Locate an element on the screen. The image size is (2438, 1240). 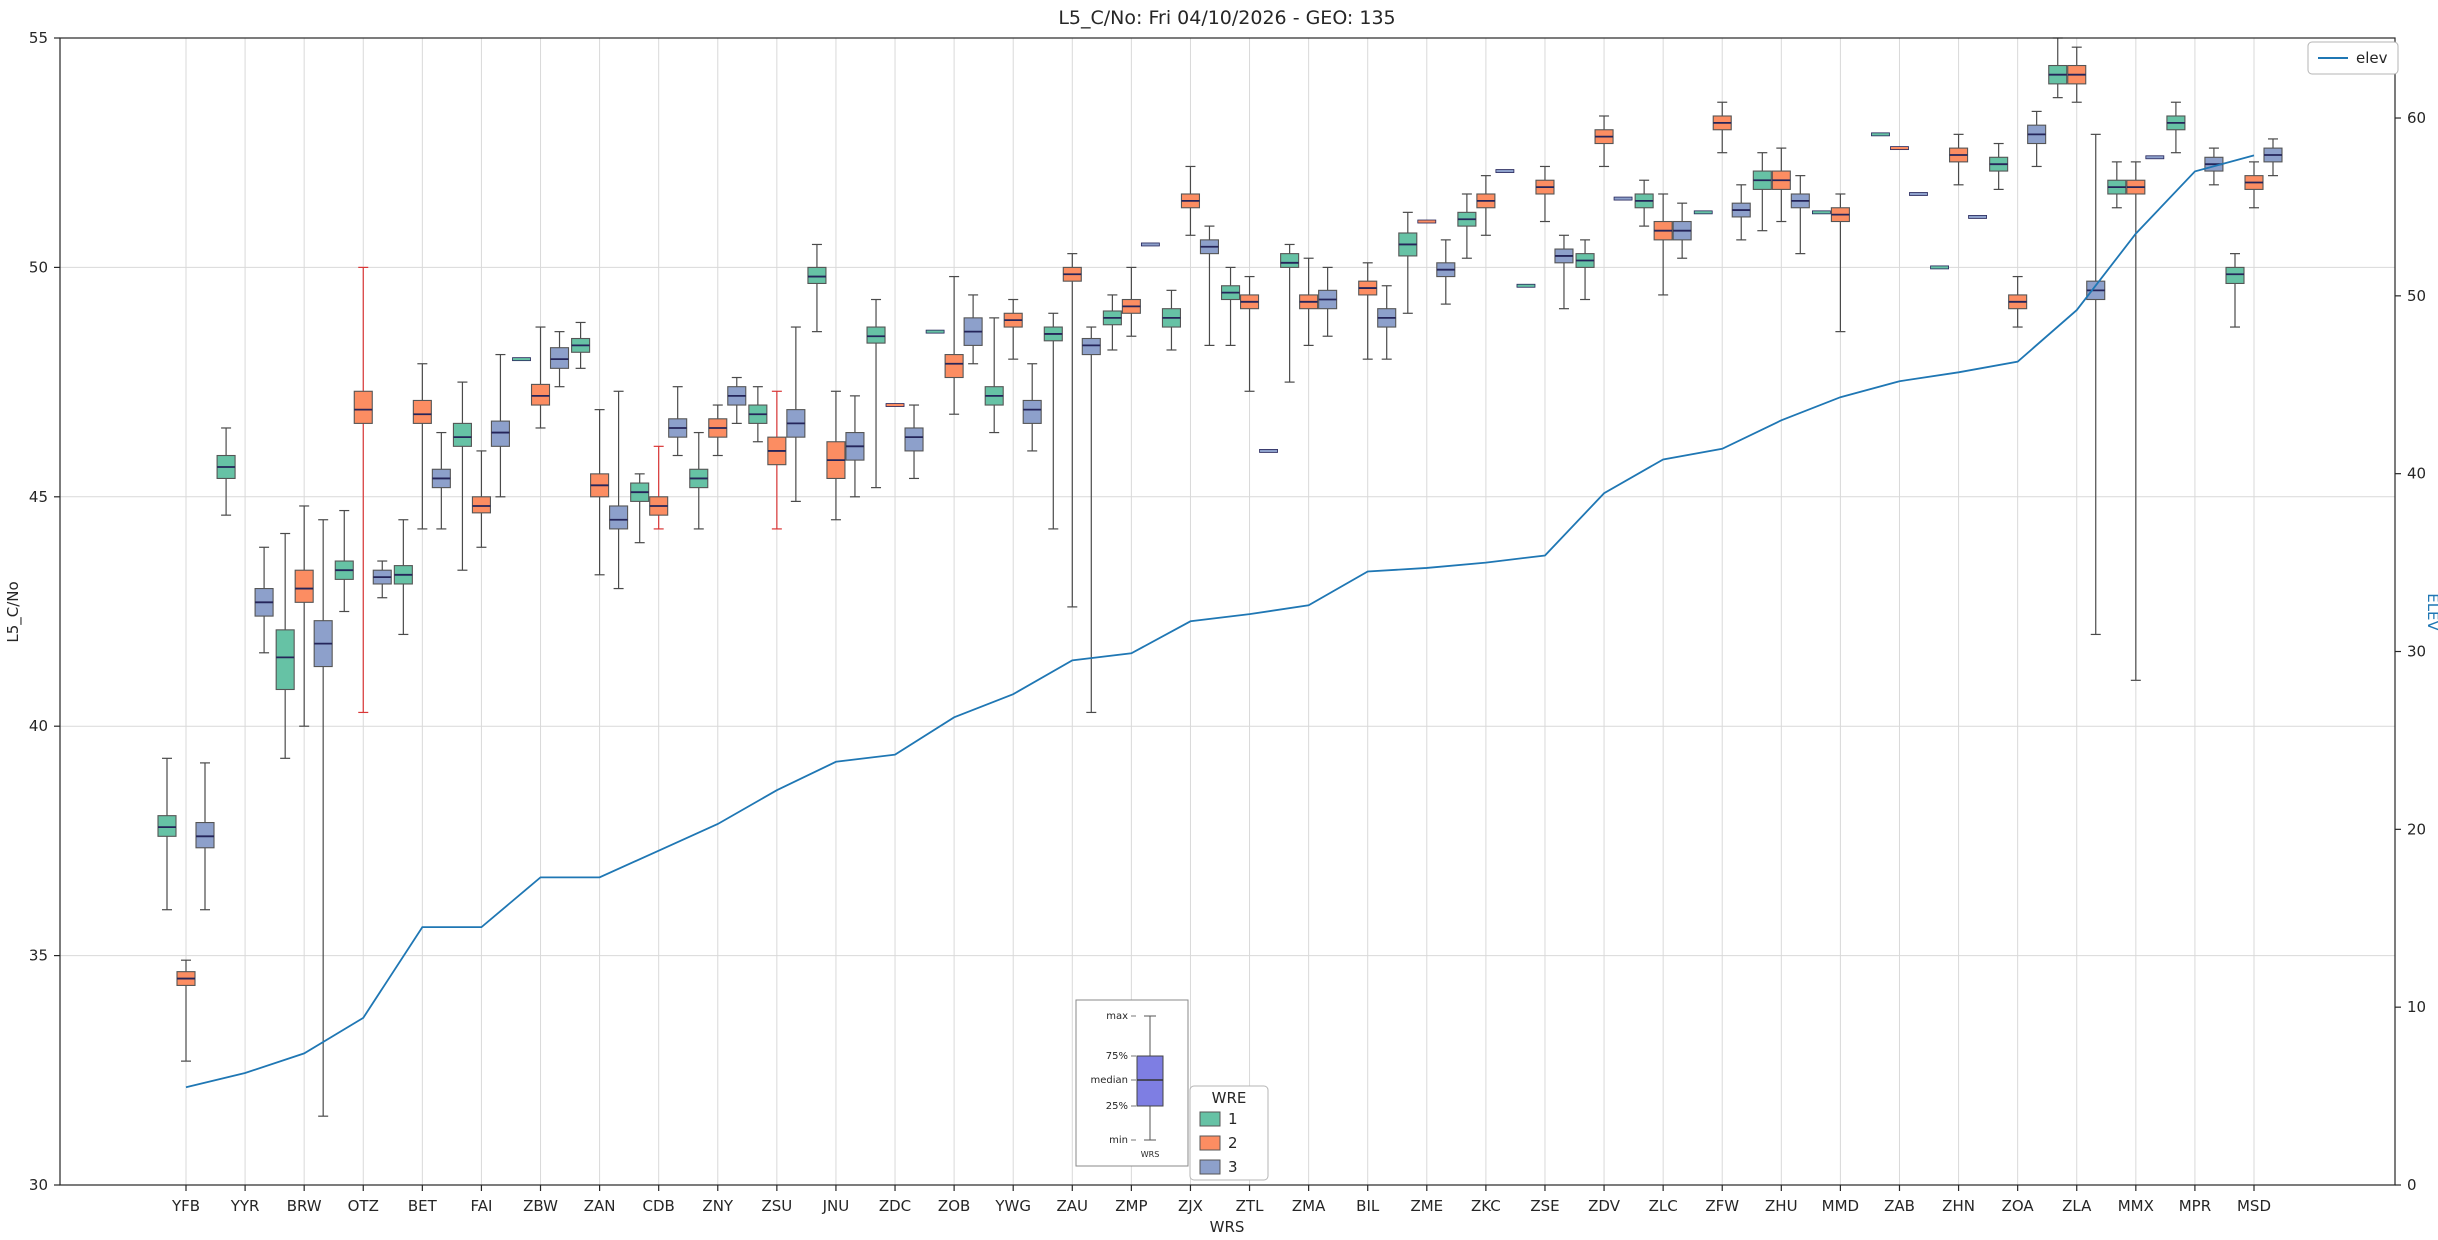
x-tick-label: YFB is located at coordinates (185, 1206).